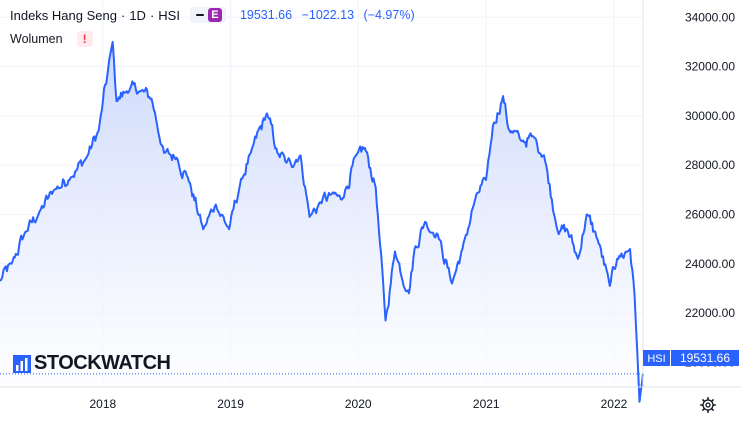 The image size is (741, 423). What do you see at coordinates (200, 15) in the screenshot?
I see `minus-icon` at bounding box center [200, 15].